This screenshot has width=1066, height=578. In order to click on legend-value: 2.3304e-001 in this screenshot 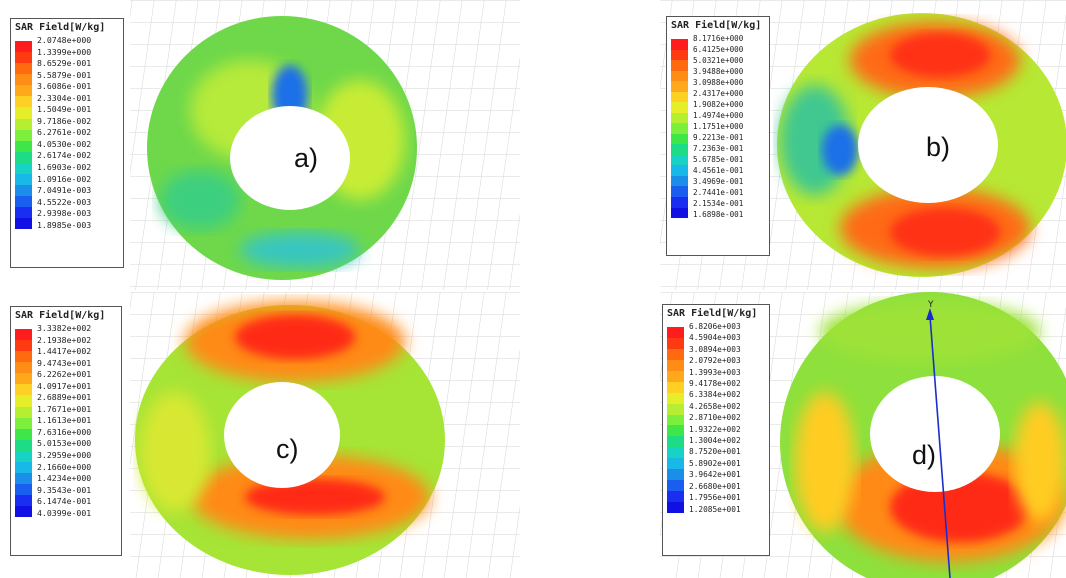, I will do `click(64, 97)`.